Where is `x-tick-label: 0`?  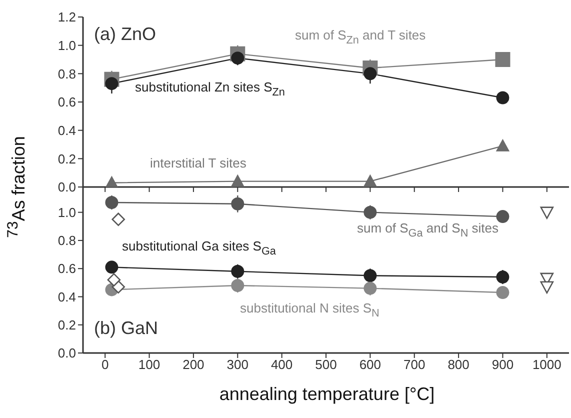 x-tick-label: 0 is located at coordinates (105, 364).